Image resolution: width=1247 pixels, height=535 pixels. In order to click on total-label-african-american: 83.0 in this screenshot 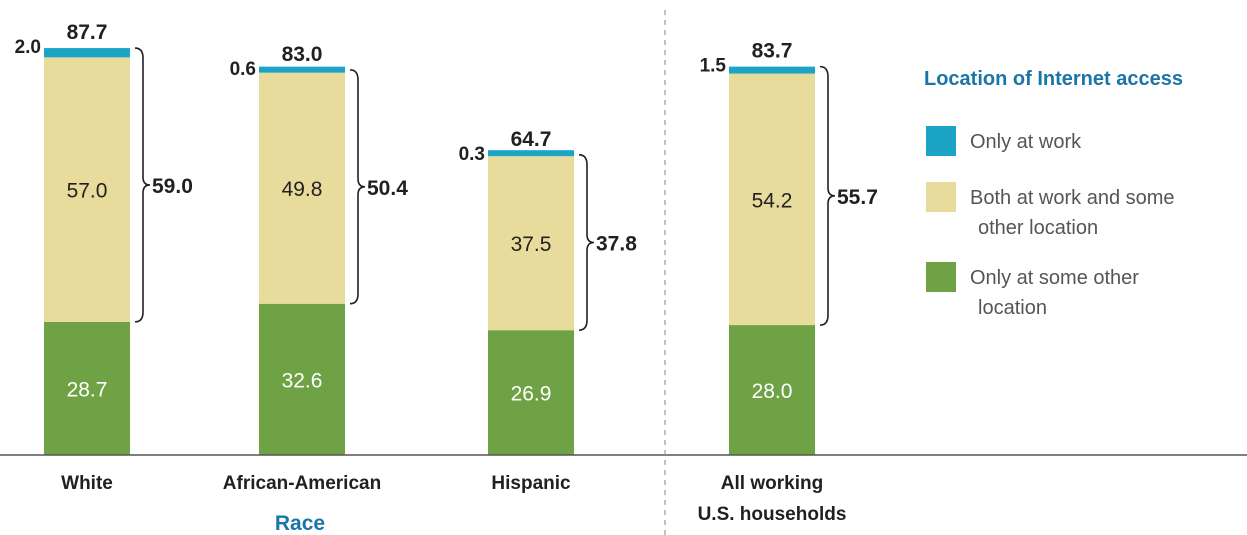, I will do `click(302, 54)`.